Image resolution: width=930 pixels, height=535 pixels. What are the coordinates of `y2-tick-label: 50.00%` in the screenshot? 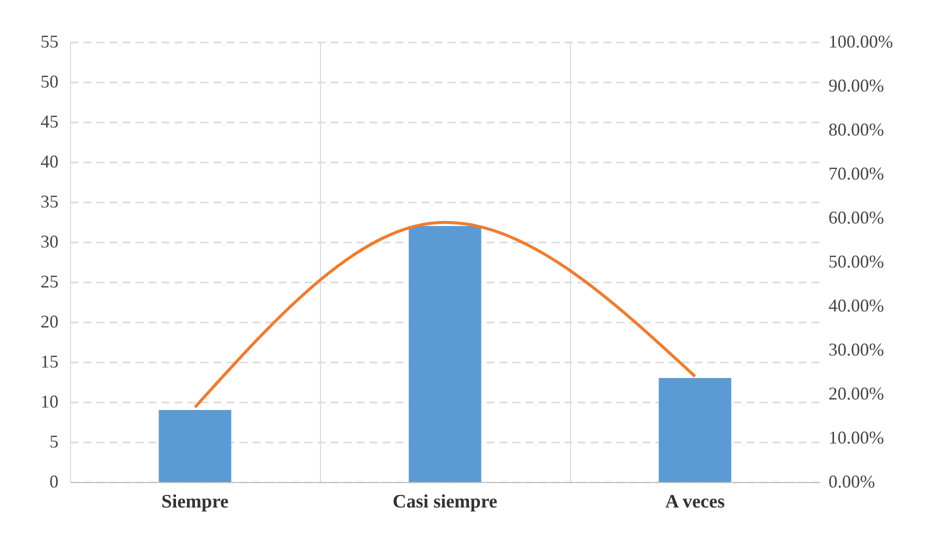 It's located at (856, 262).